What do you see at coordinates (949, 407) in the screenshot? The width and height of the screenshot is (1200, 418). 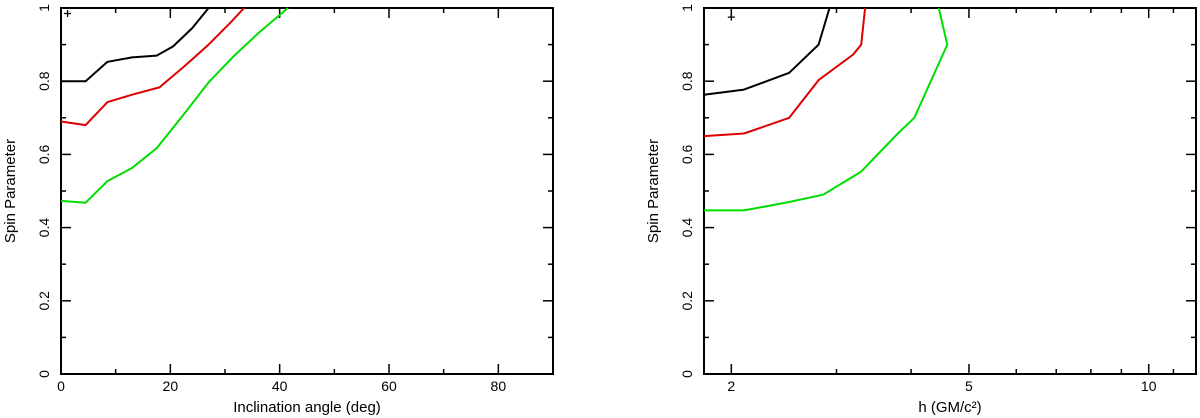 I see `x-axis-label: h (GM/c²)` at bounding box center [949, 407].